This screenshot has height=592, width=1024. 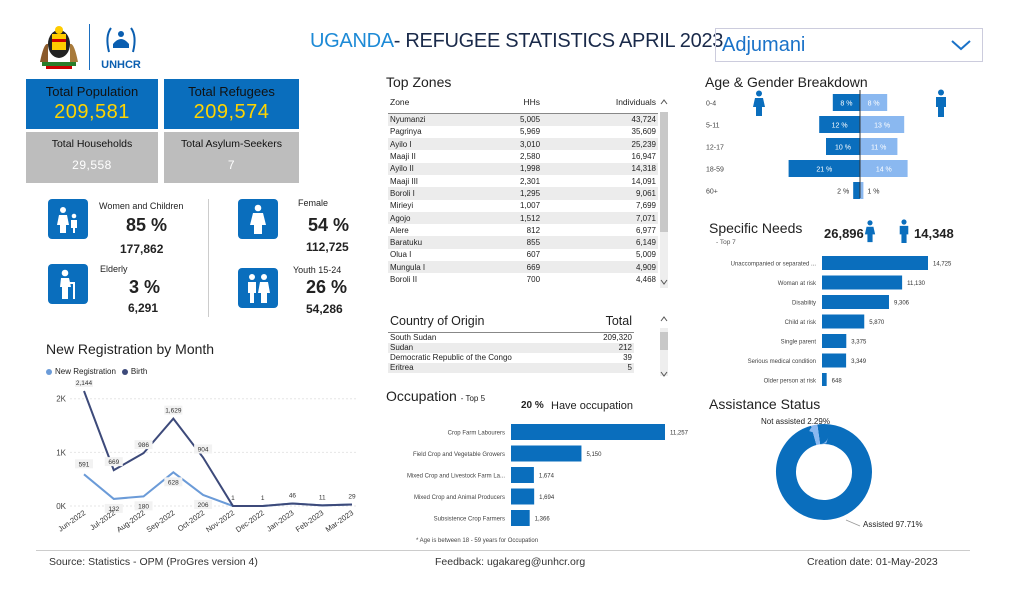 What do you see at coordinates (510, 562) in the screenshot?
I see `footer-feedback: Feedback: ugakareg@unhcr.org` at bounding box center [510, 562].